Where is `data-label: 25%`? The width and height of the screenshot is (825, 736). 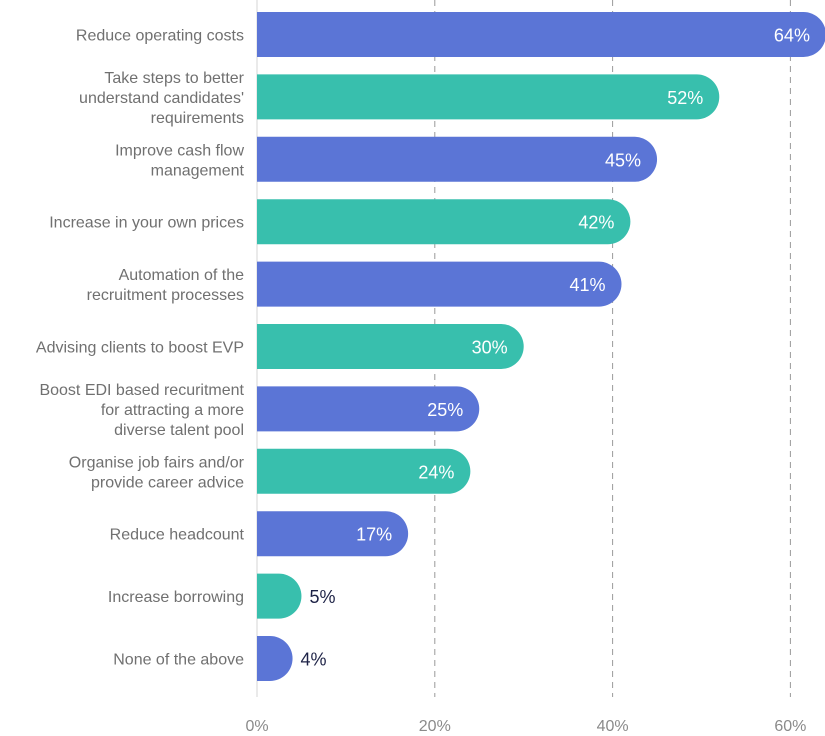 data-label: 25% is located at coordinates (445, 410).